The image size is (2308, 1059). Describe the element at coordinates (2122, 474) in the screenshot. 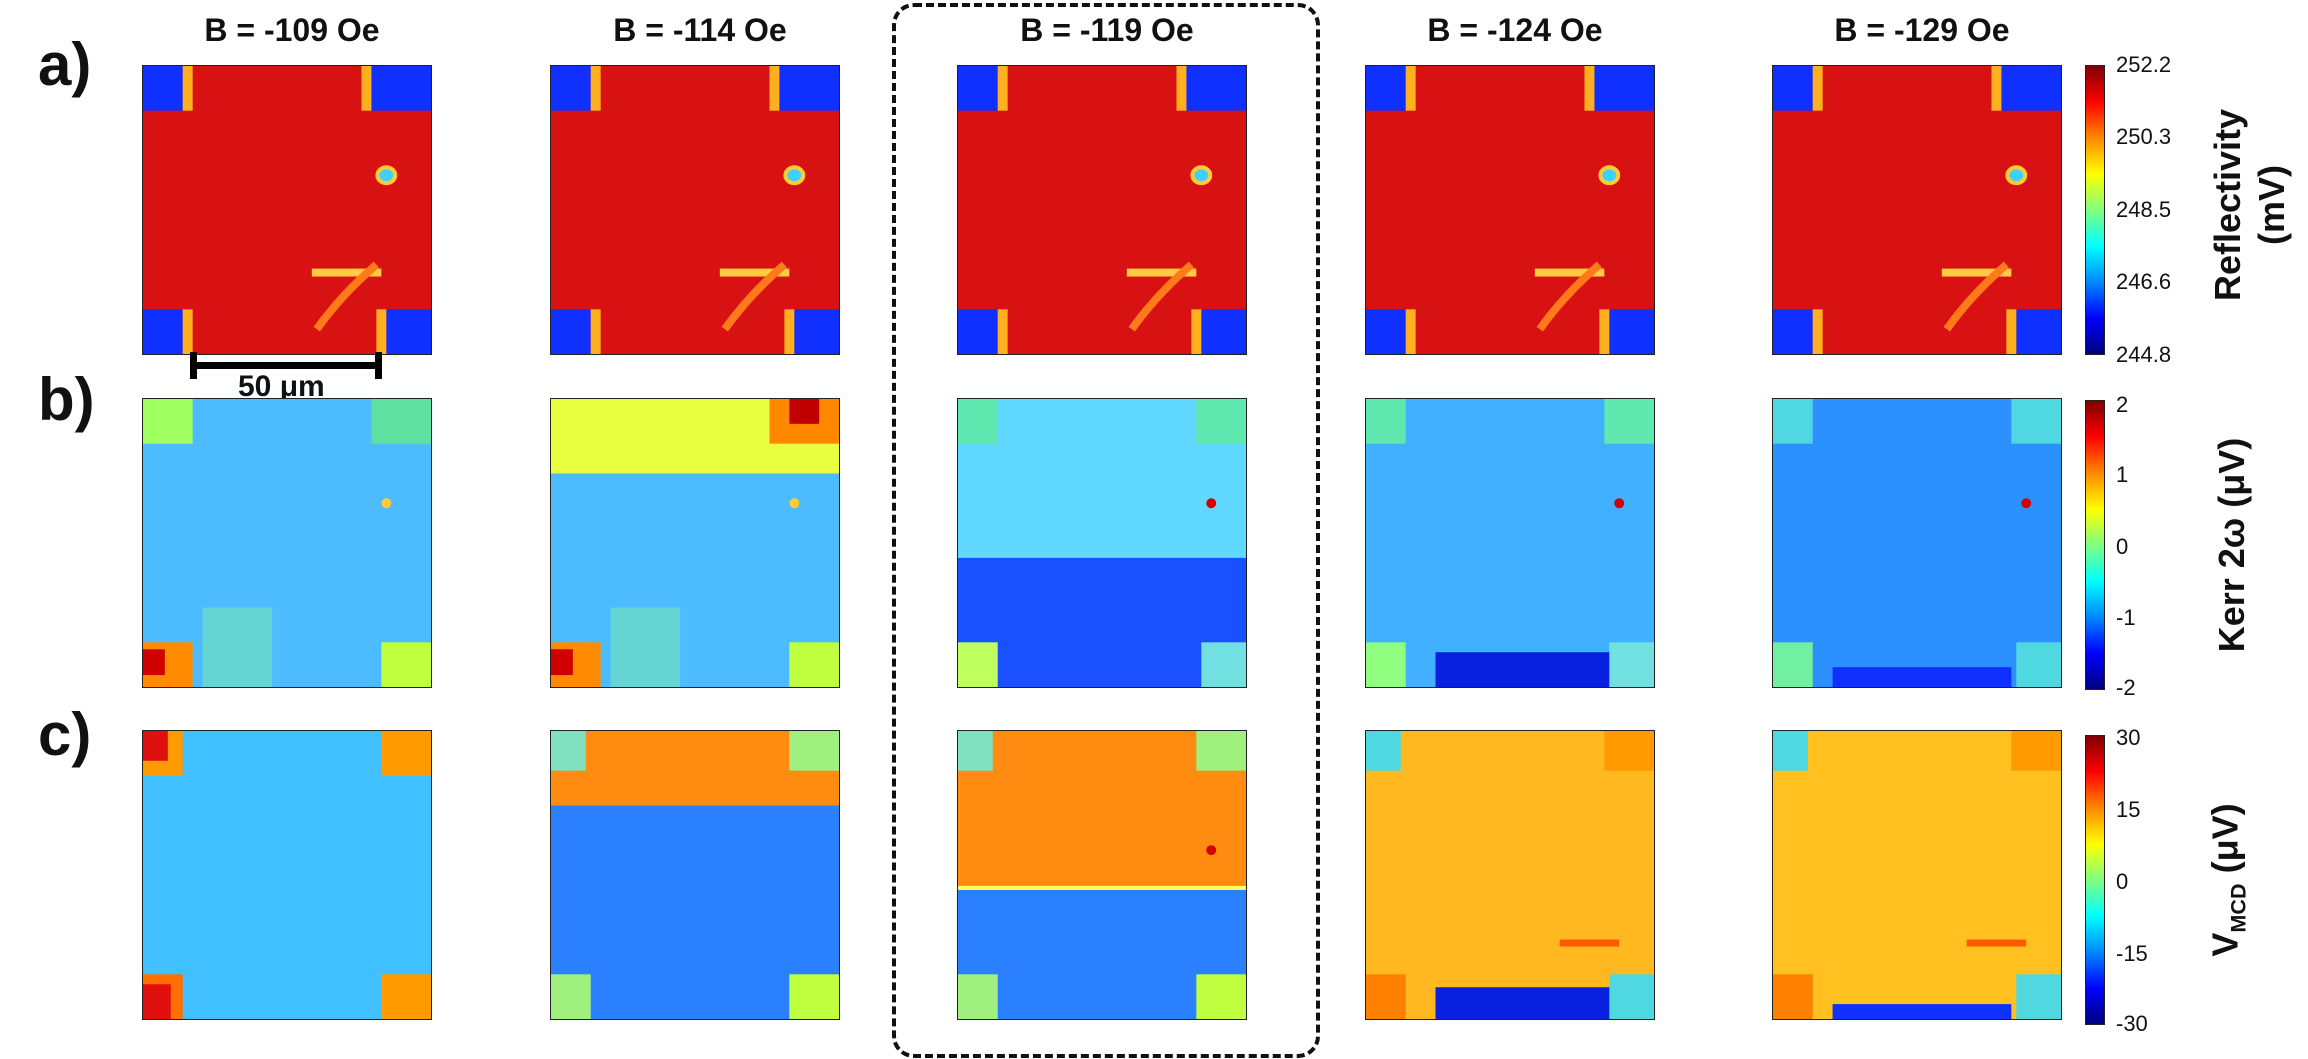

I see `colorbar-b-tick: 1` at that location.